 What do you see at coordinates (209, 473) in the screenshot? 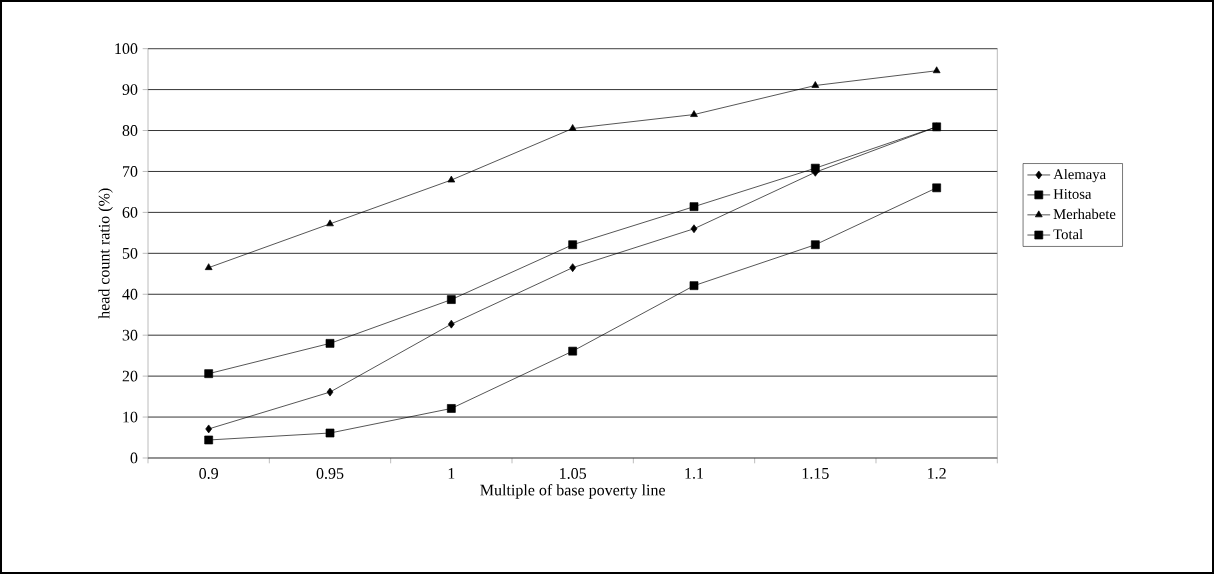
I see `x-tick-label: 0.9` at bounding box center [209, 473].